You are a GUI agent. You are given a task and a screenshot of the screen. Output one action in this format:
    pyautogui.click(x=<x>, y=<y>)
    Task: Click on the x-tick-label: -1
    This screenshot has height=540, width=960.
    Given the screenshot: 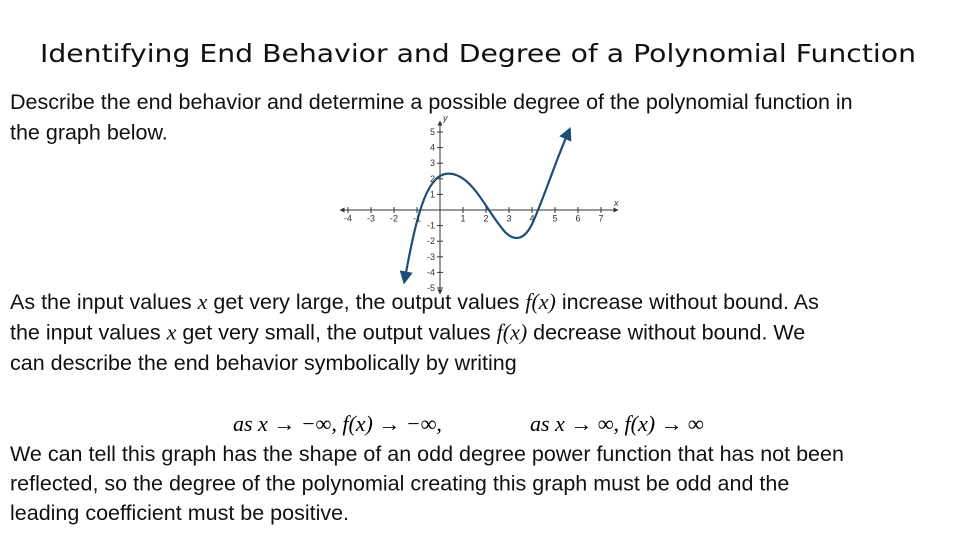 What is the action you would take?
    pyautogui.click(x=417, y=218)
    